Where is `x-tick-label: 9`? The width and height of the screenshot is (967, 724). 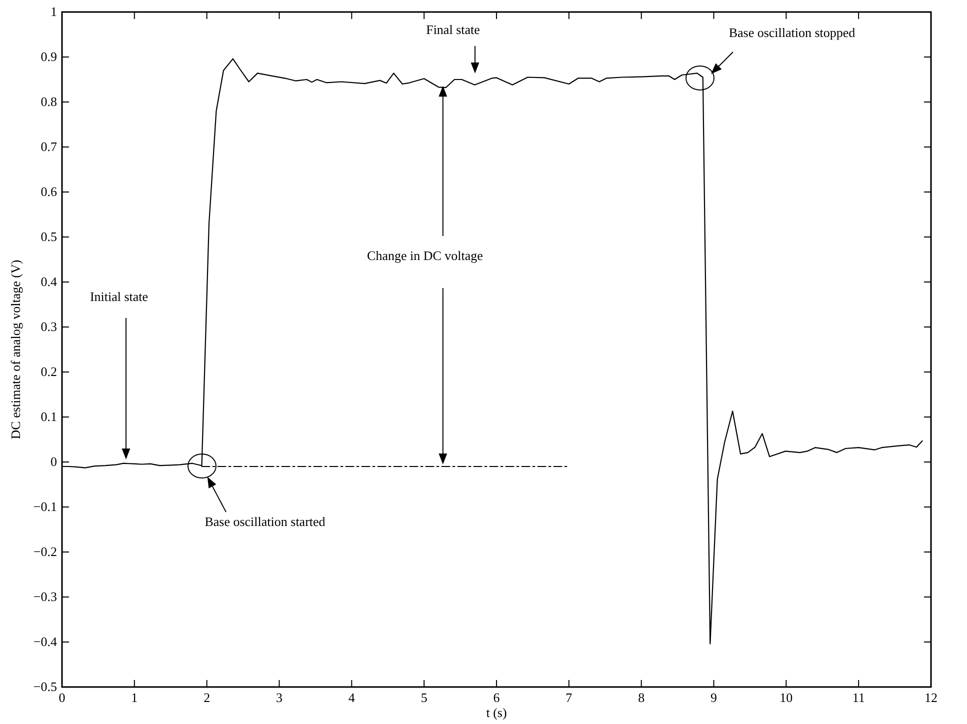
x-tick-label: 9 is located at coordinates (713, 697).